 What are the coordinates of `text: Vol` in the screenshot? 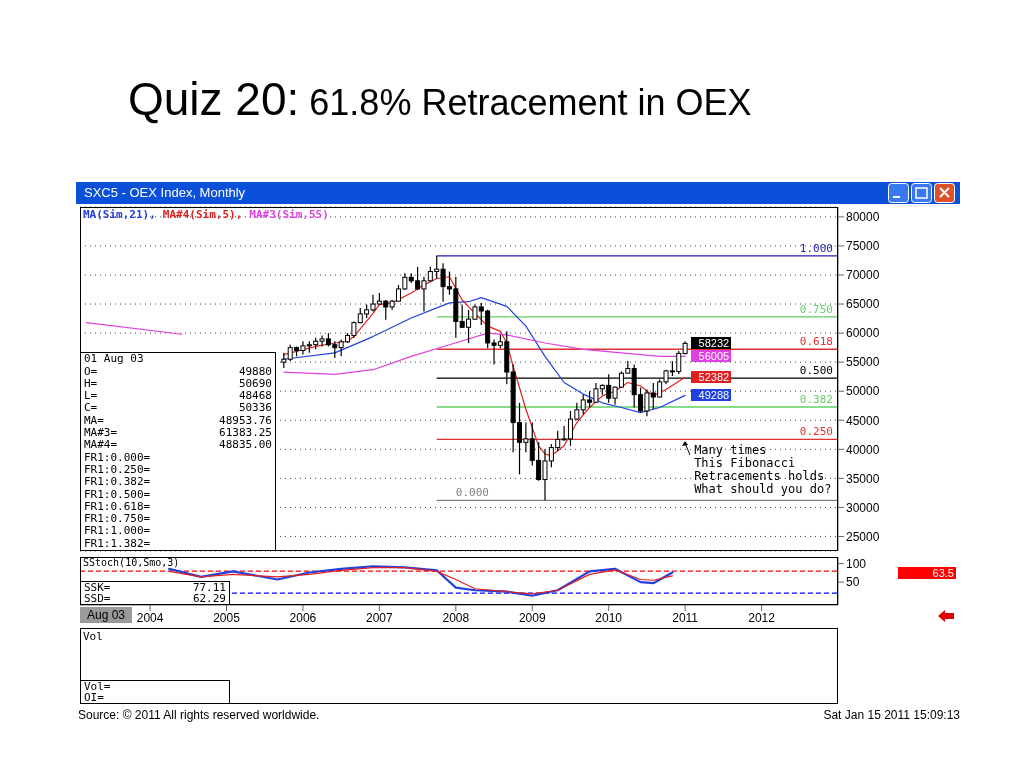 It's located at (93, 636).